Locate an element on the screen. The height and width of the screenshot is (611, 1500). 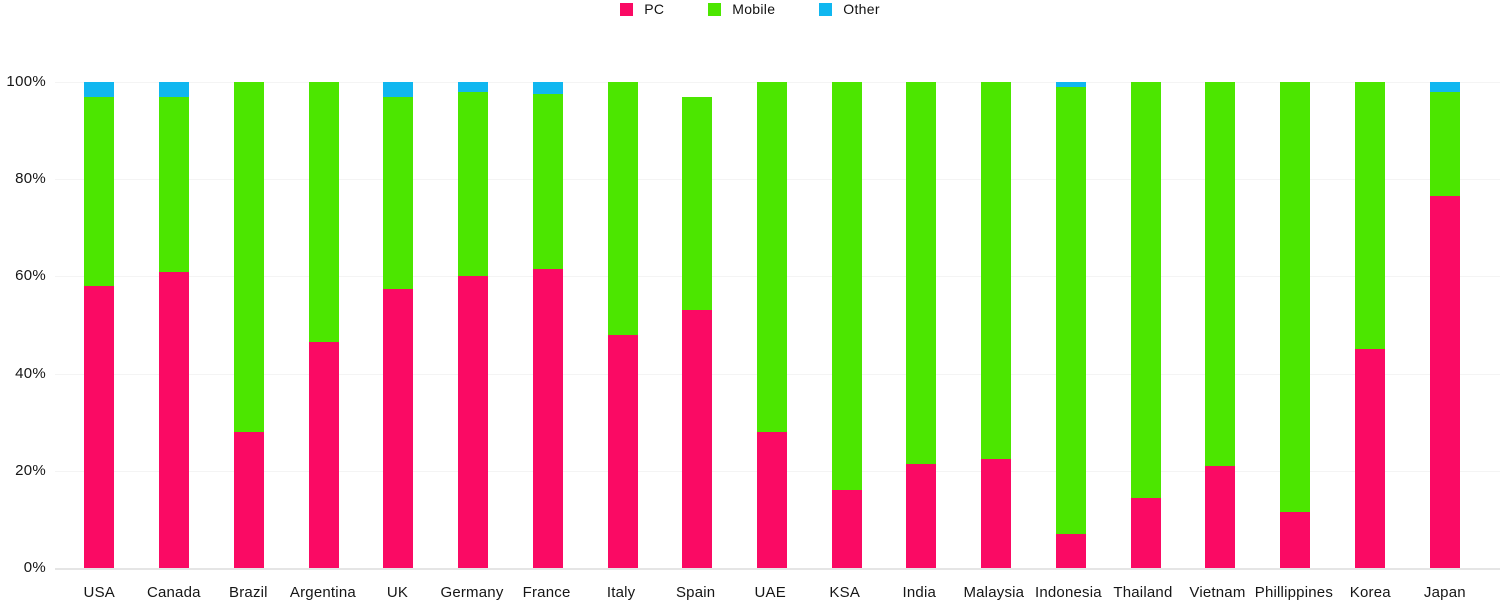
bar-segment-mobile-malaysia is located at coordinates (996, 270).